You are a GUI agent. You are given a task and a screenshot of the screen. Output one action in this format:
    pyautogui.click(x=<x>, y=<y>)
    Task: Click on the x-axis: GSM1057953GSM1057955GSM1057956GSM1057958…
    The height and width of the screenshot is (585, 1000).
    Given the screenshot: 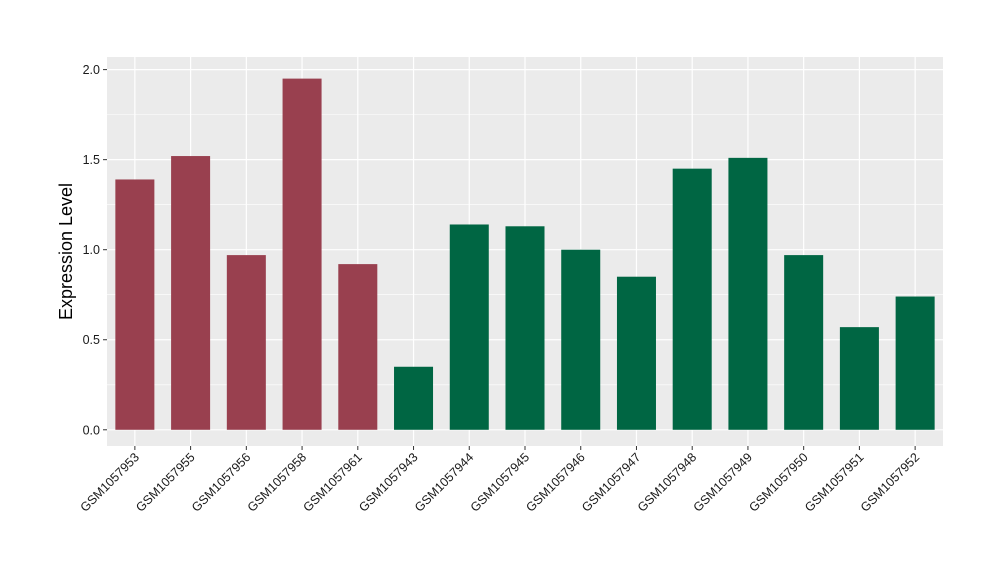 What is the action you would take?
    pyautogui.click(x=500, y=480)
    